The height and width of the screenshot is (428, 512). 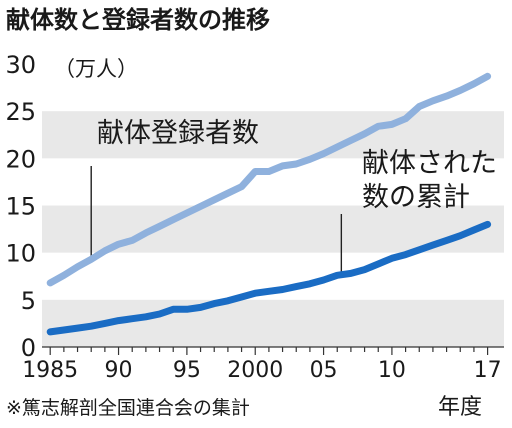 I want to click on x-tick-label: 90, so click(x=119, y=370).